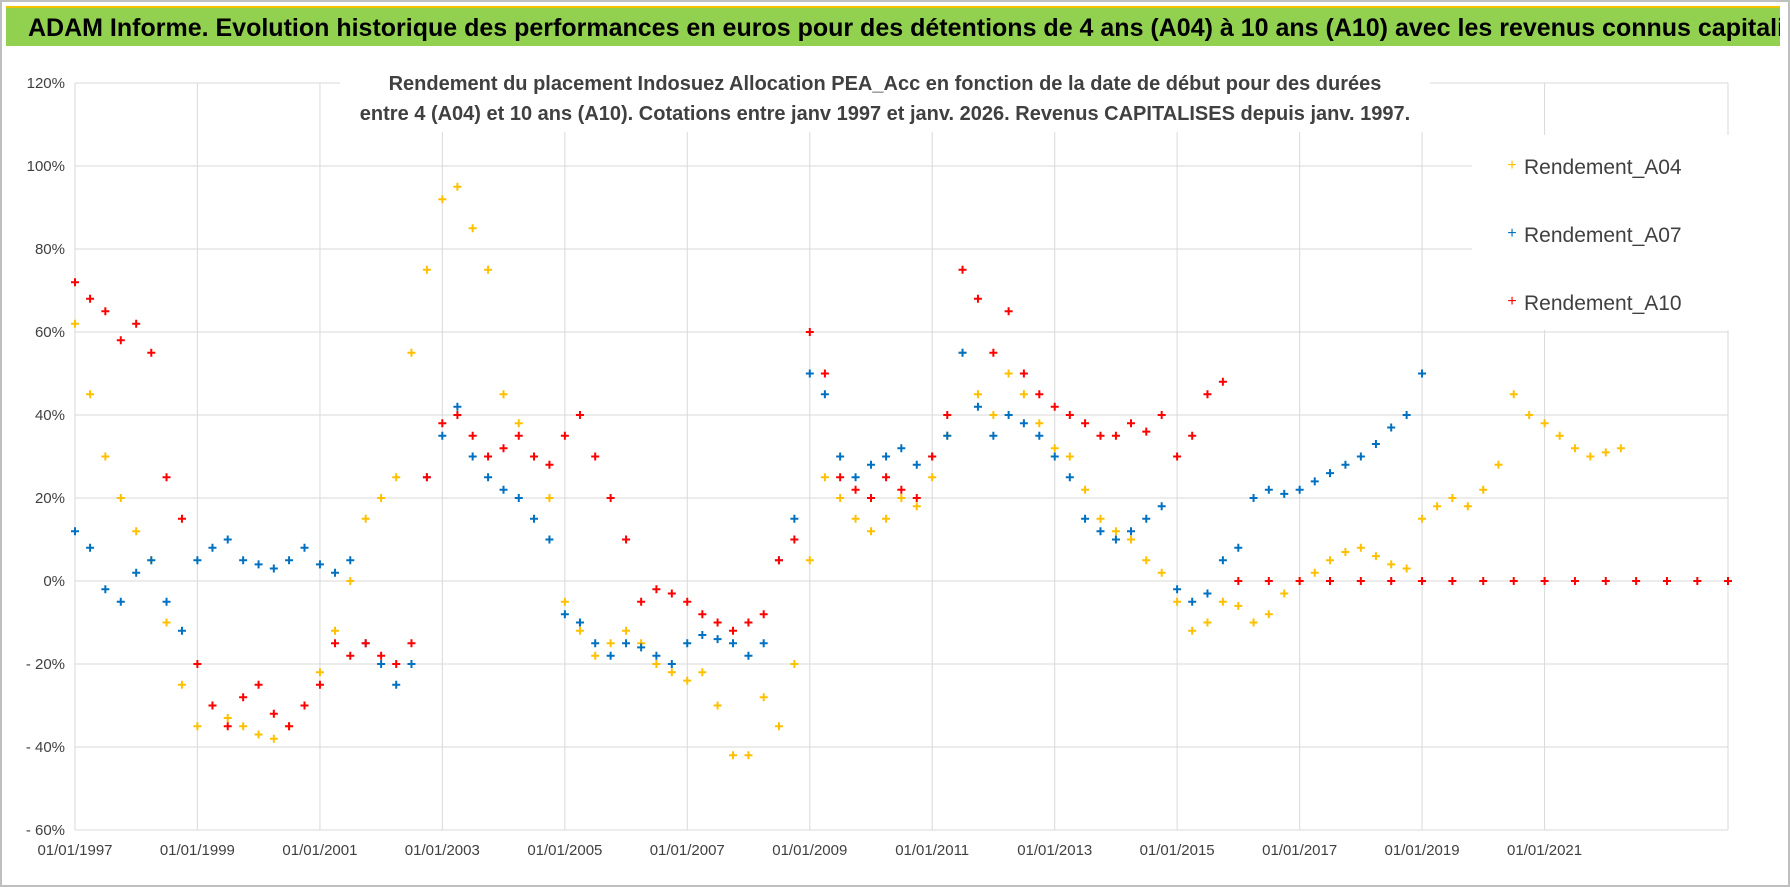 This screenshot has height=887, width=1790. Describe the element at coordinates (809, 850) in the screenshot. I see `x-tick-label: 01/01/2009` at that location.